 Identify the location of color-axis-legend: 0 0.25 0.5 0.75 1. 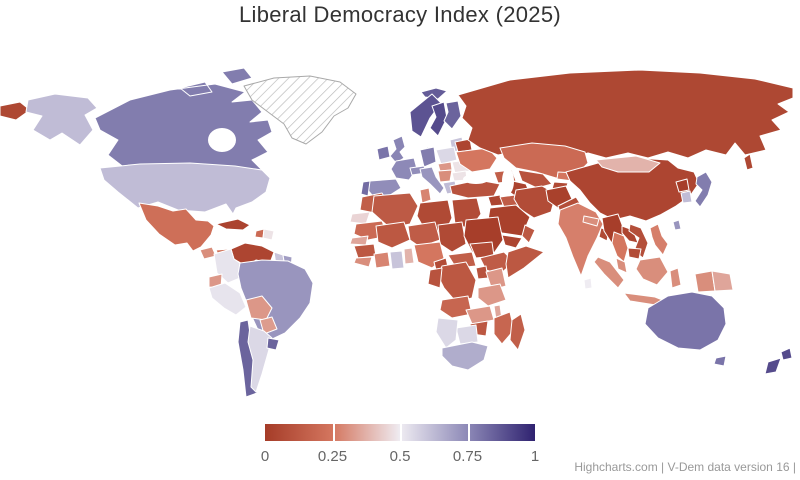
(400, 446).